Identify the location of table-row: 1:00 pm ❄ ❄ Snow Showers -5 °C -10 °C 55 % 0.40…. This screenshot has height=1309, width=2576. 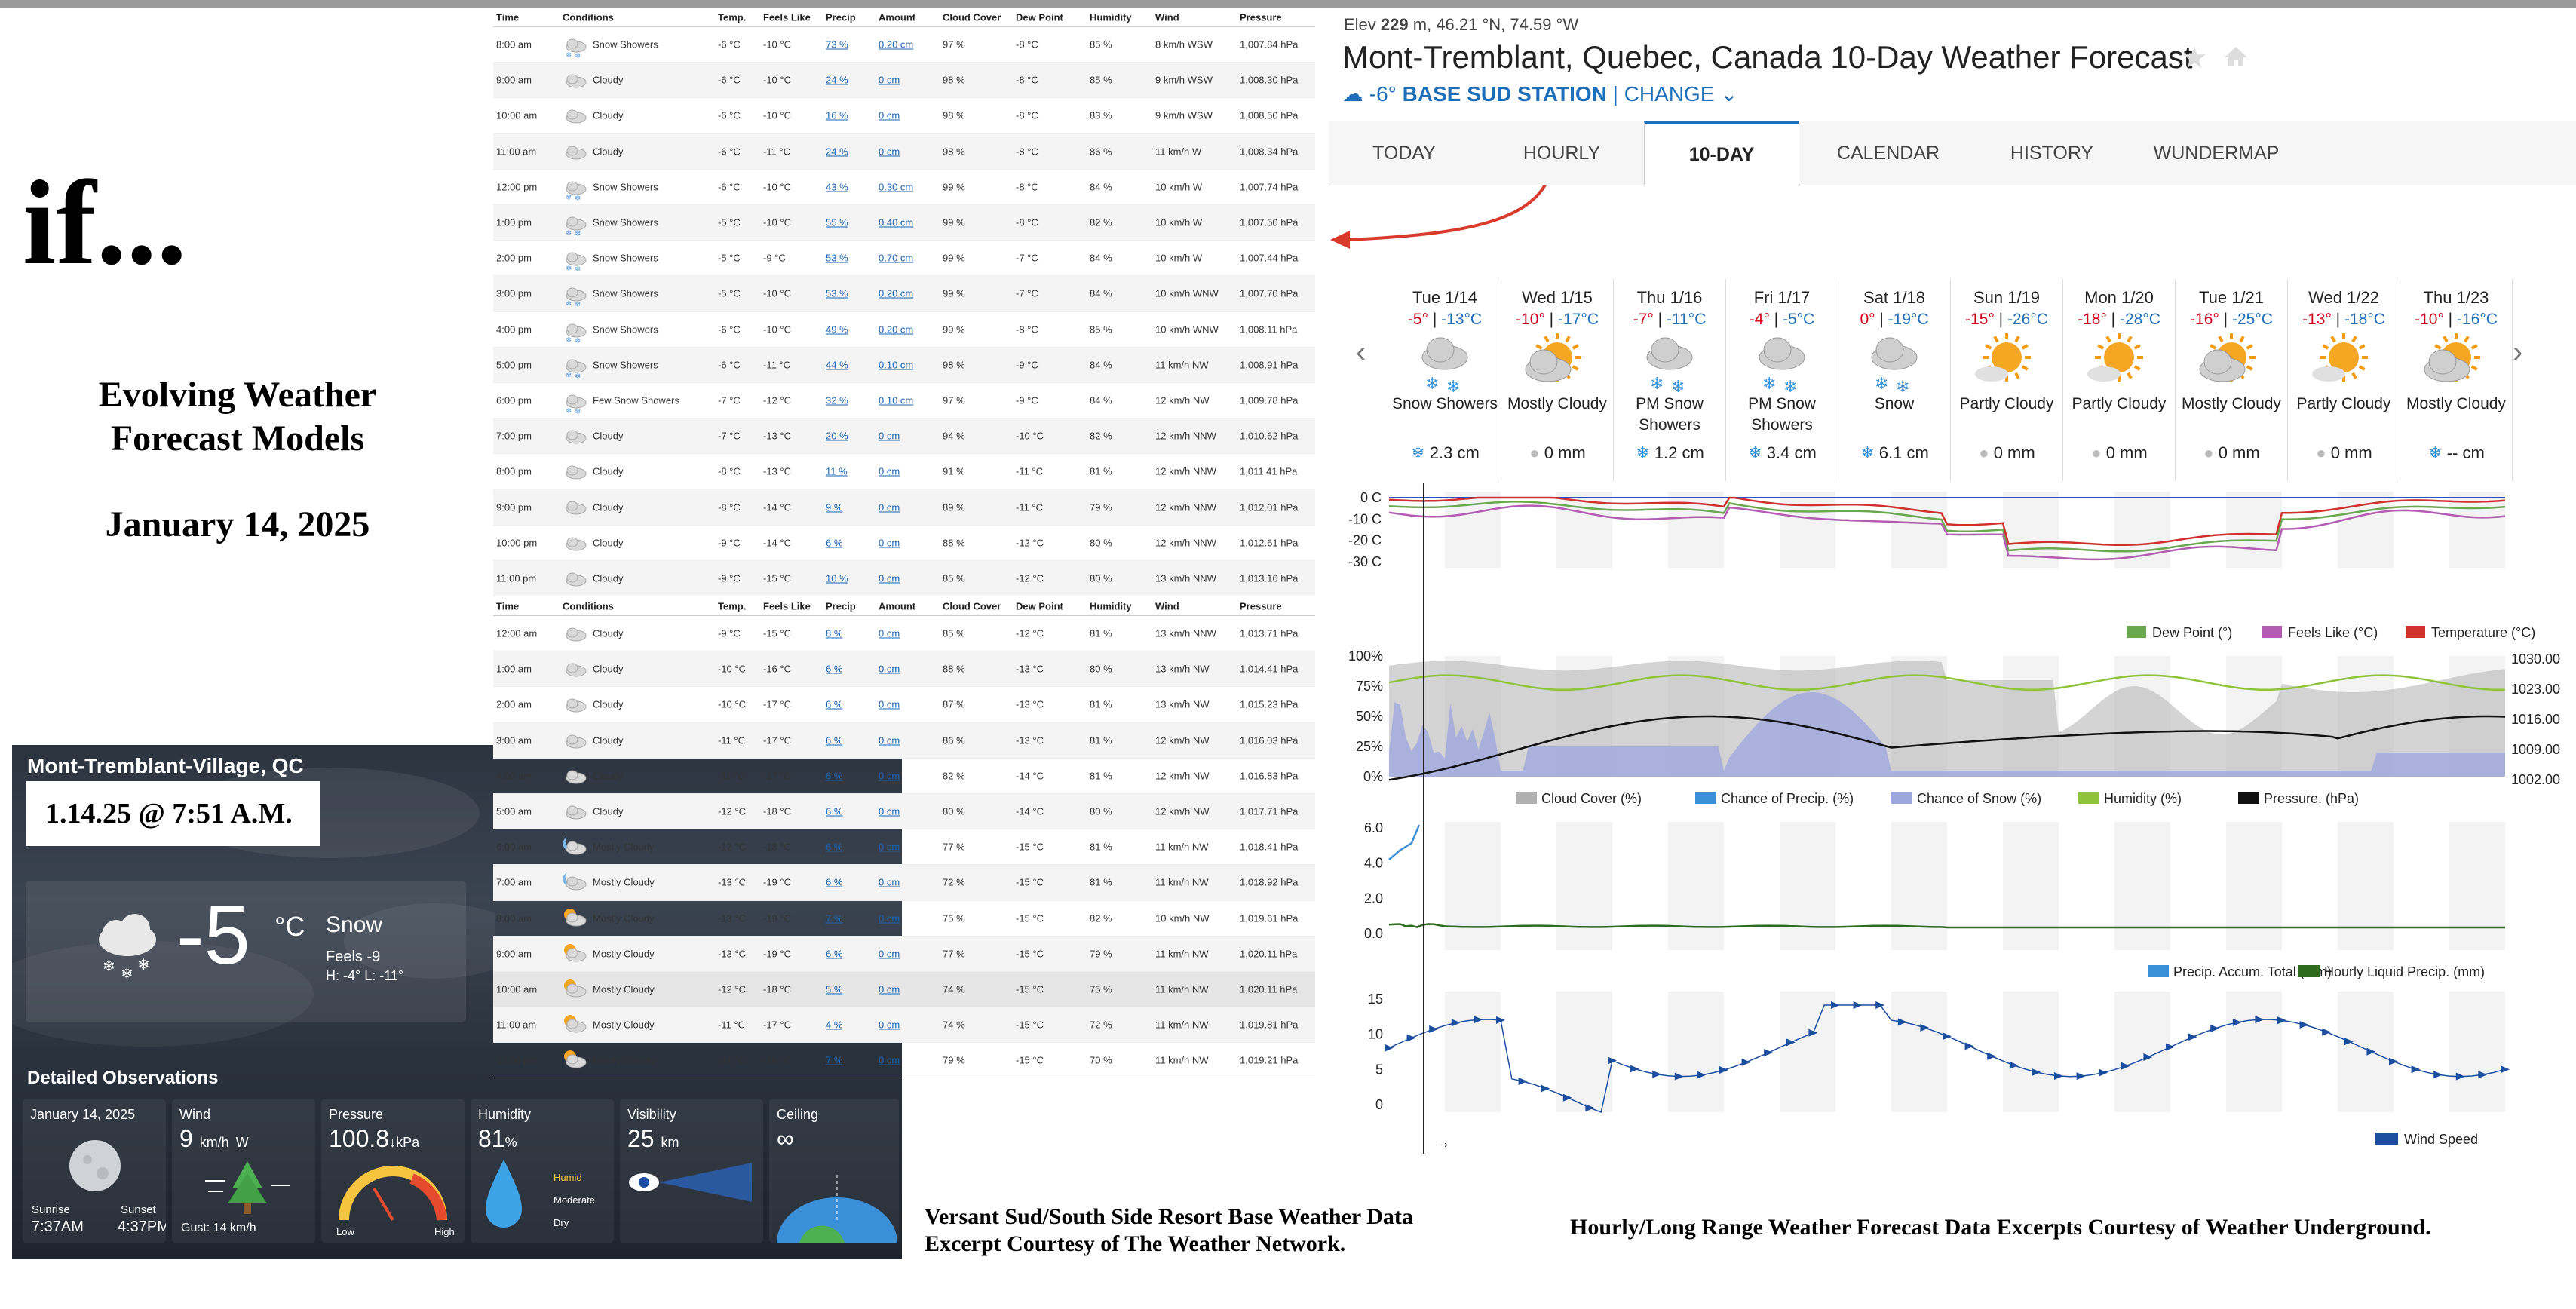
(904, 223).